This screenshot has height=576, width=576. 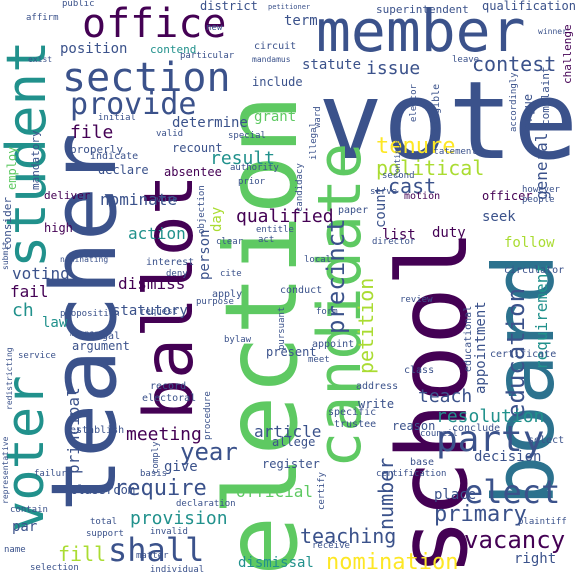 What do you see at coordinates (399, 235) in the screenshot?
I see `word-list: list` at bounding box center [399, 235].